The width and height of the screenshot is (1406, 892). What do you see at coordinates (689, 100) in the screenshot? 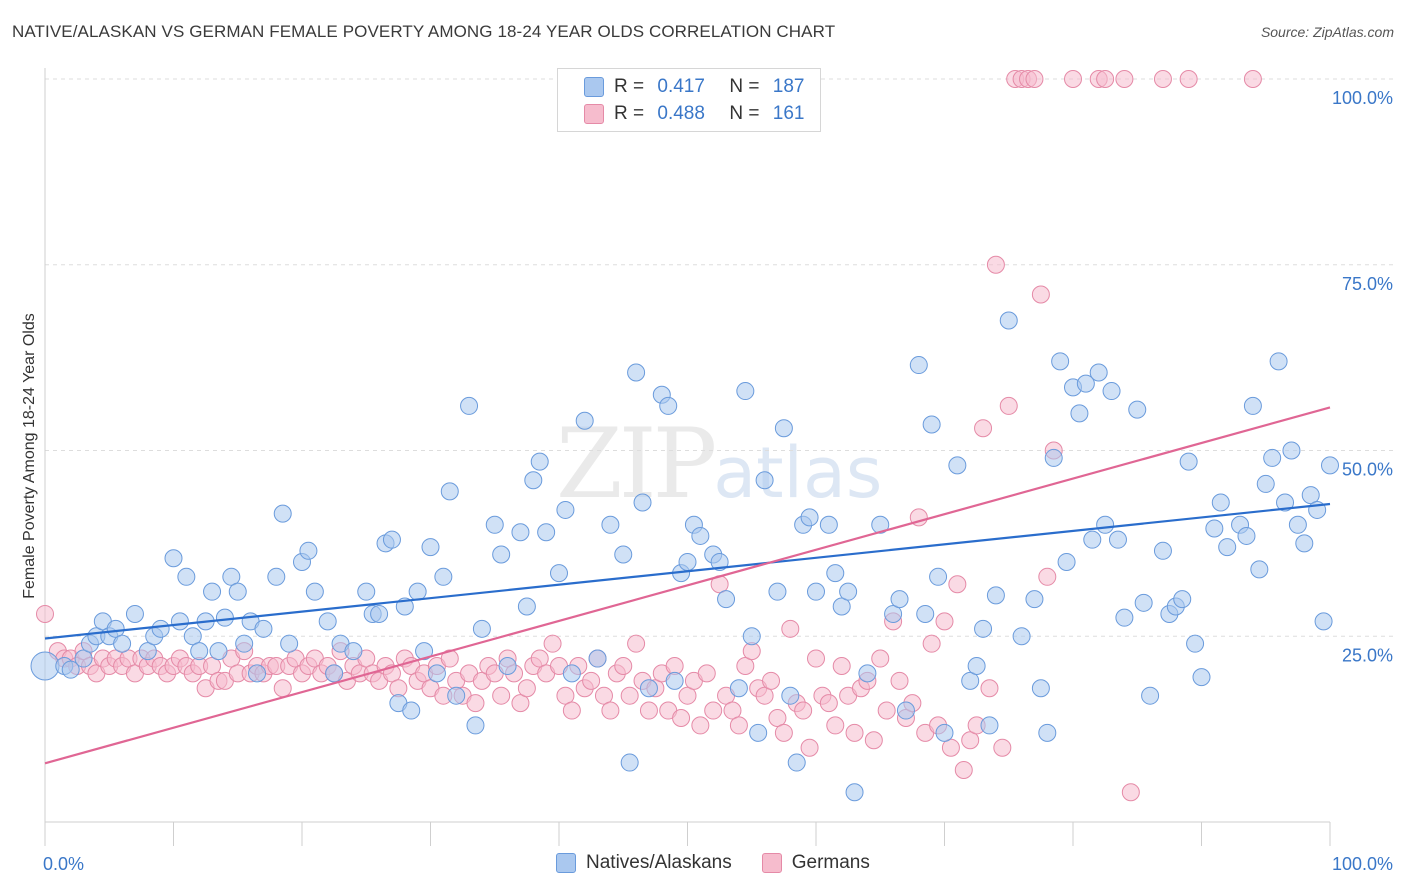
I see `correlation-legend: R = 0.417 N = 187 R = 0.488 N = 161` at bounding box center [689, 100].